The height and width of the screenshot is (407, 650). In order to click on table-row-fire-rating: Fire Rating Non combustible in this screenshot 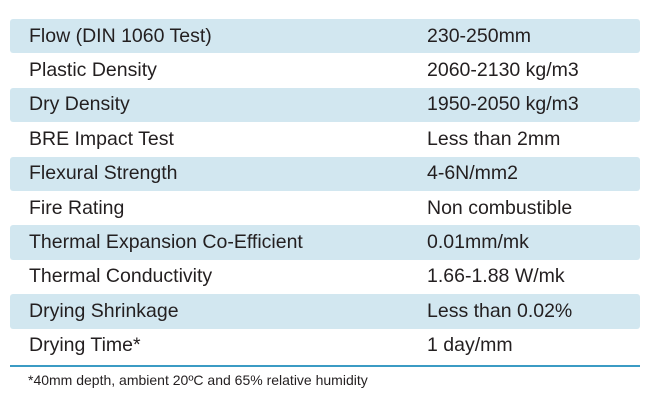, I will do `click(325, 208)`.